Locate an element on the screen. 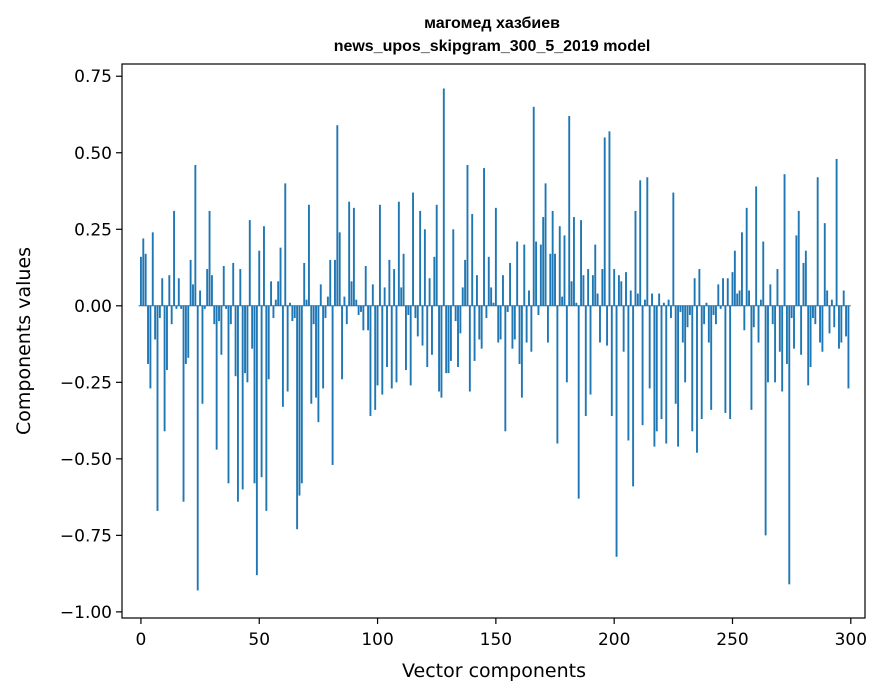  x-axis-label: Vector components is located at coordinates (494, 671).